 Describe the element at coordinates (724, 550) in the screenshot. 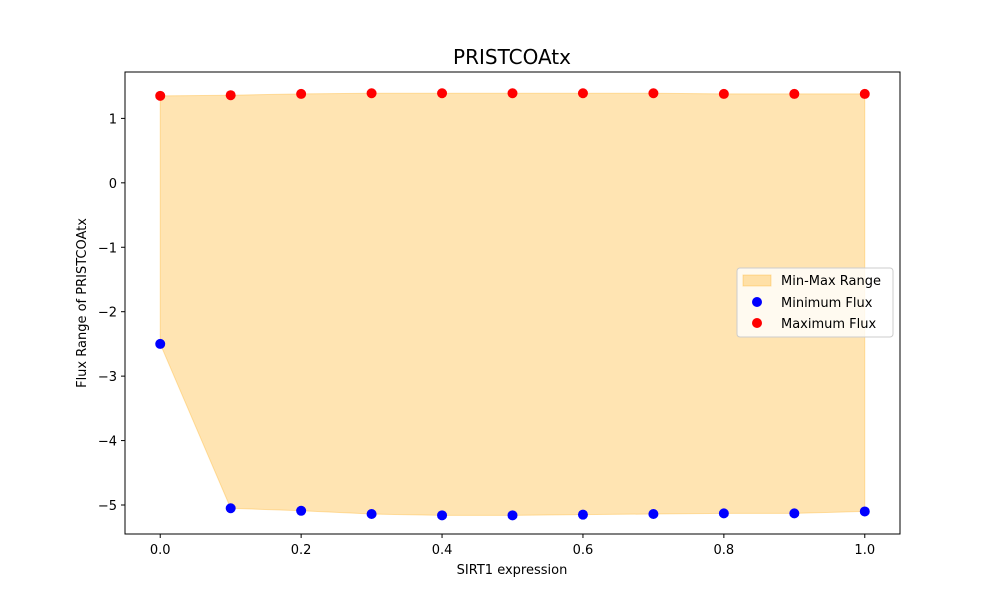

I see `x-tick-label: 0.8` at that location.